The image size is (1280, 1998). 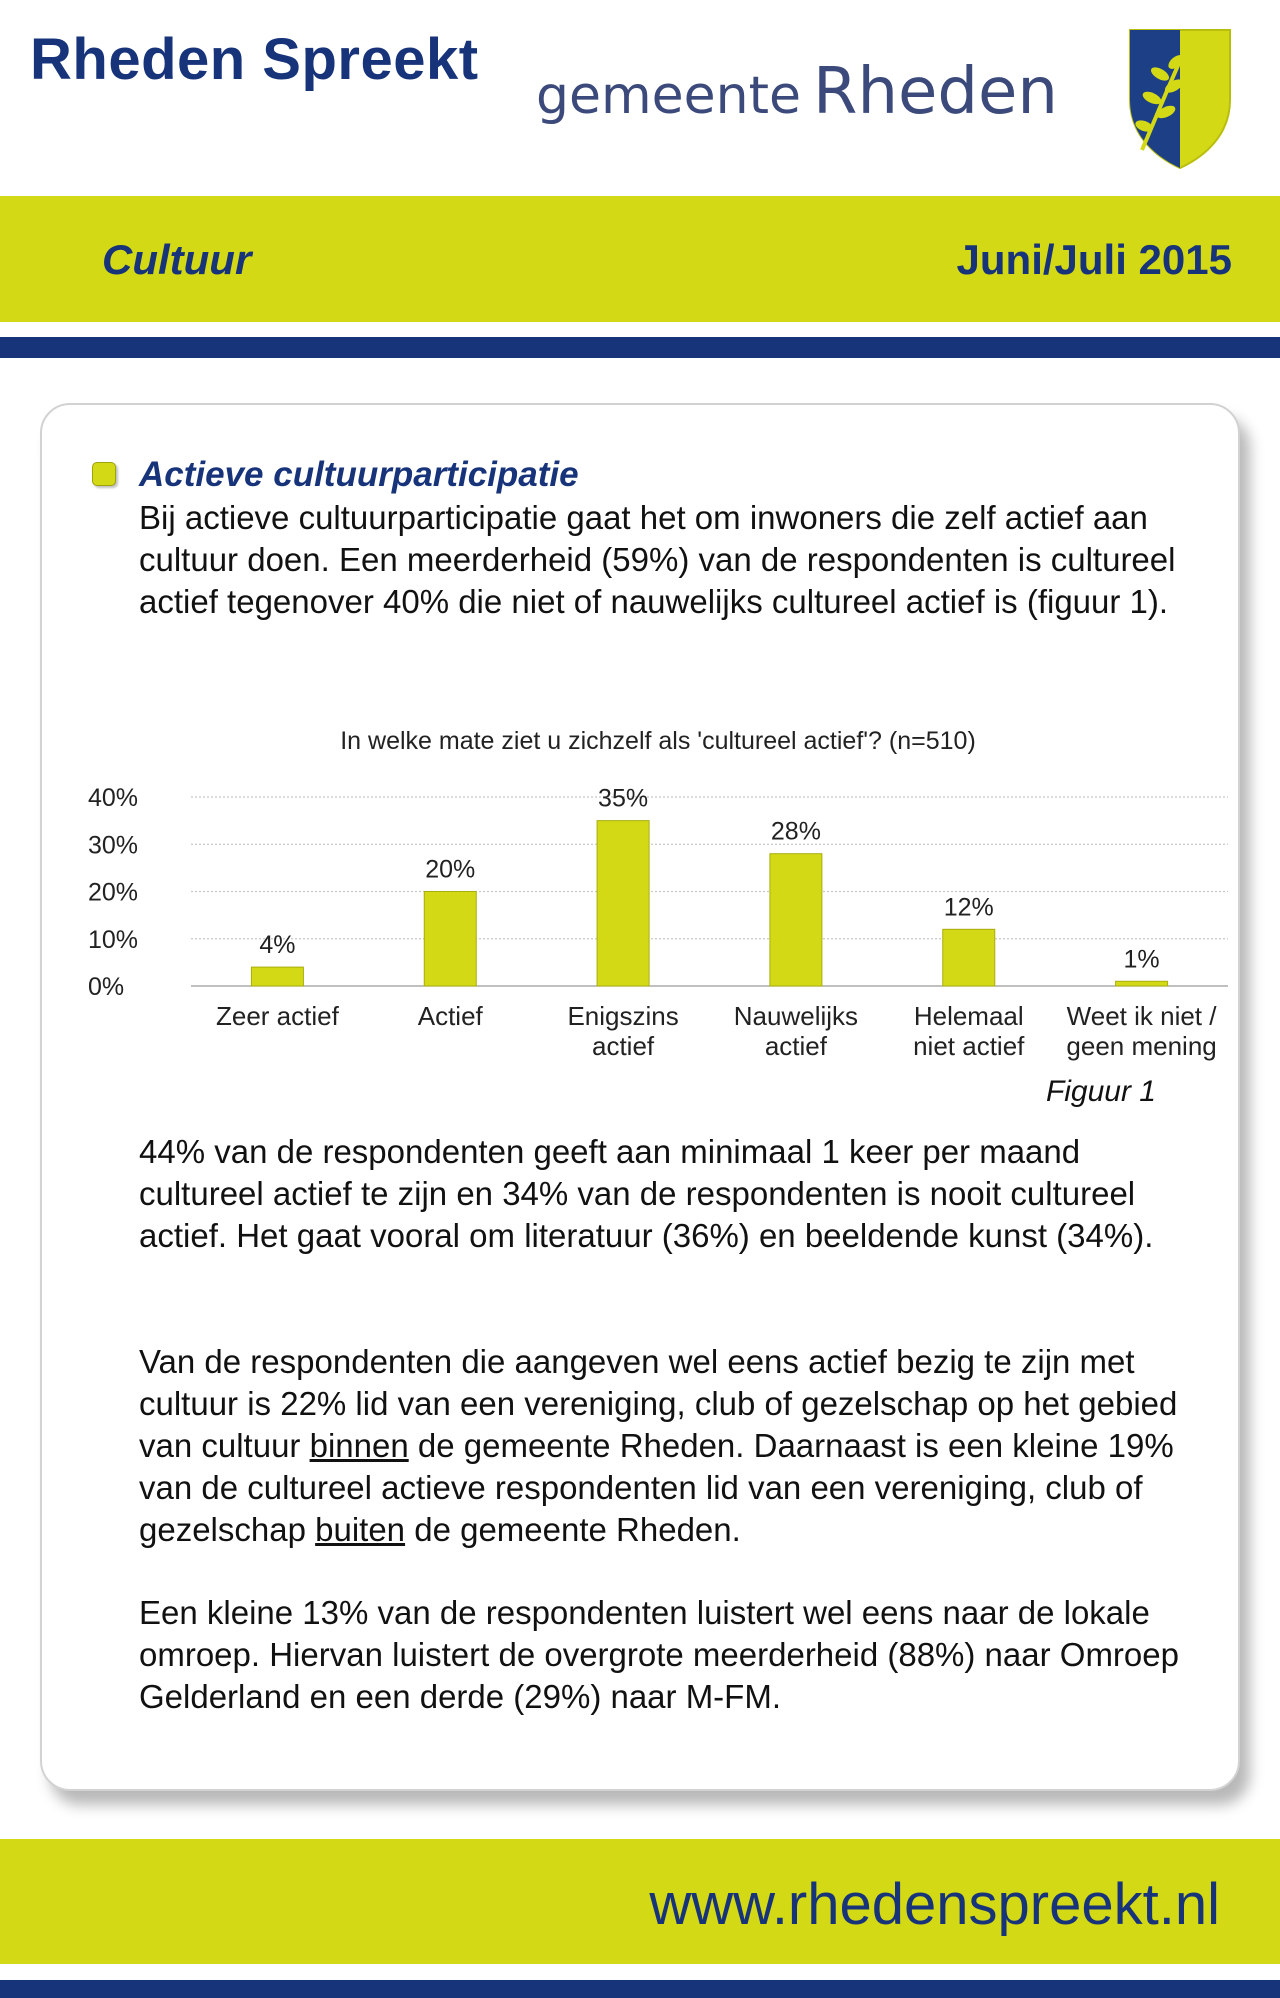 What do you see at coordinates (668, 96) in the screenshot?
I see `logo-word-gemeente: gemeente` at bounding box center [668, 96].